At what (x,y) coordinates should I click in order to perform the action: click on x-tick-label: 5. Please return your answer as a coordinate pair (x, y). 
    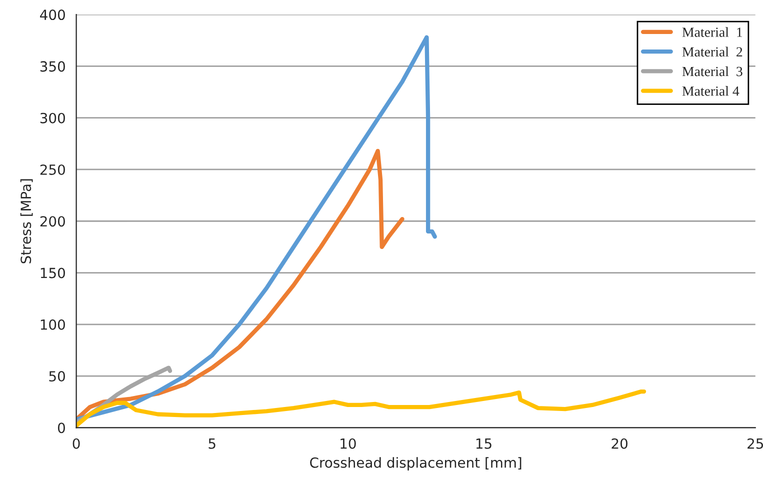
    Looking at the image, I should click on (212, 443).